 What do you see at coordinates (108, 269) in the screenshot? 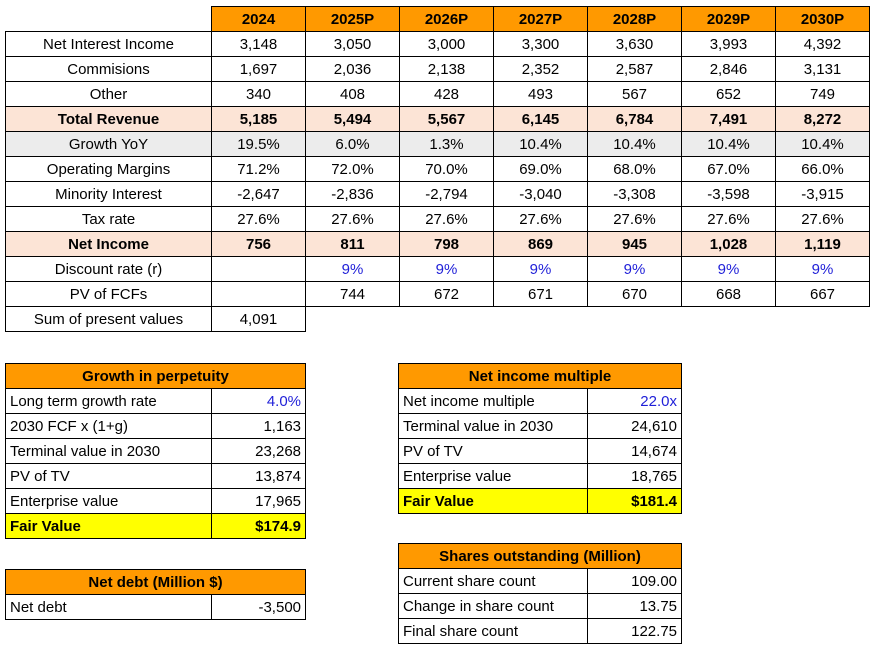
I see `row-label: Discount rate (r)` at bounding box center [108, 269].